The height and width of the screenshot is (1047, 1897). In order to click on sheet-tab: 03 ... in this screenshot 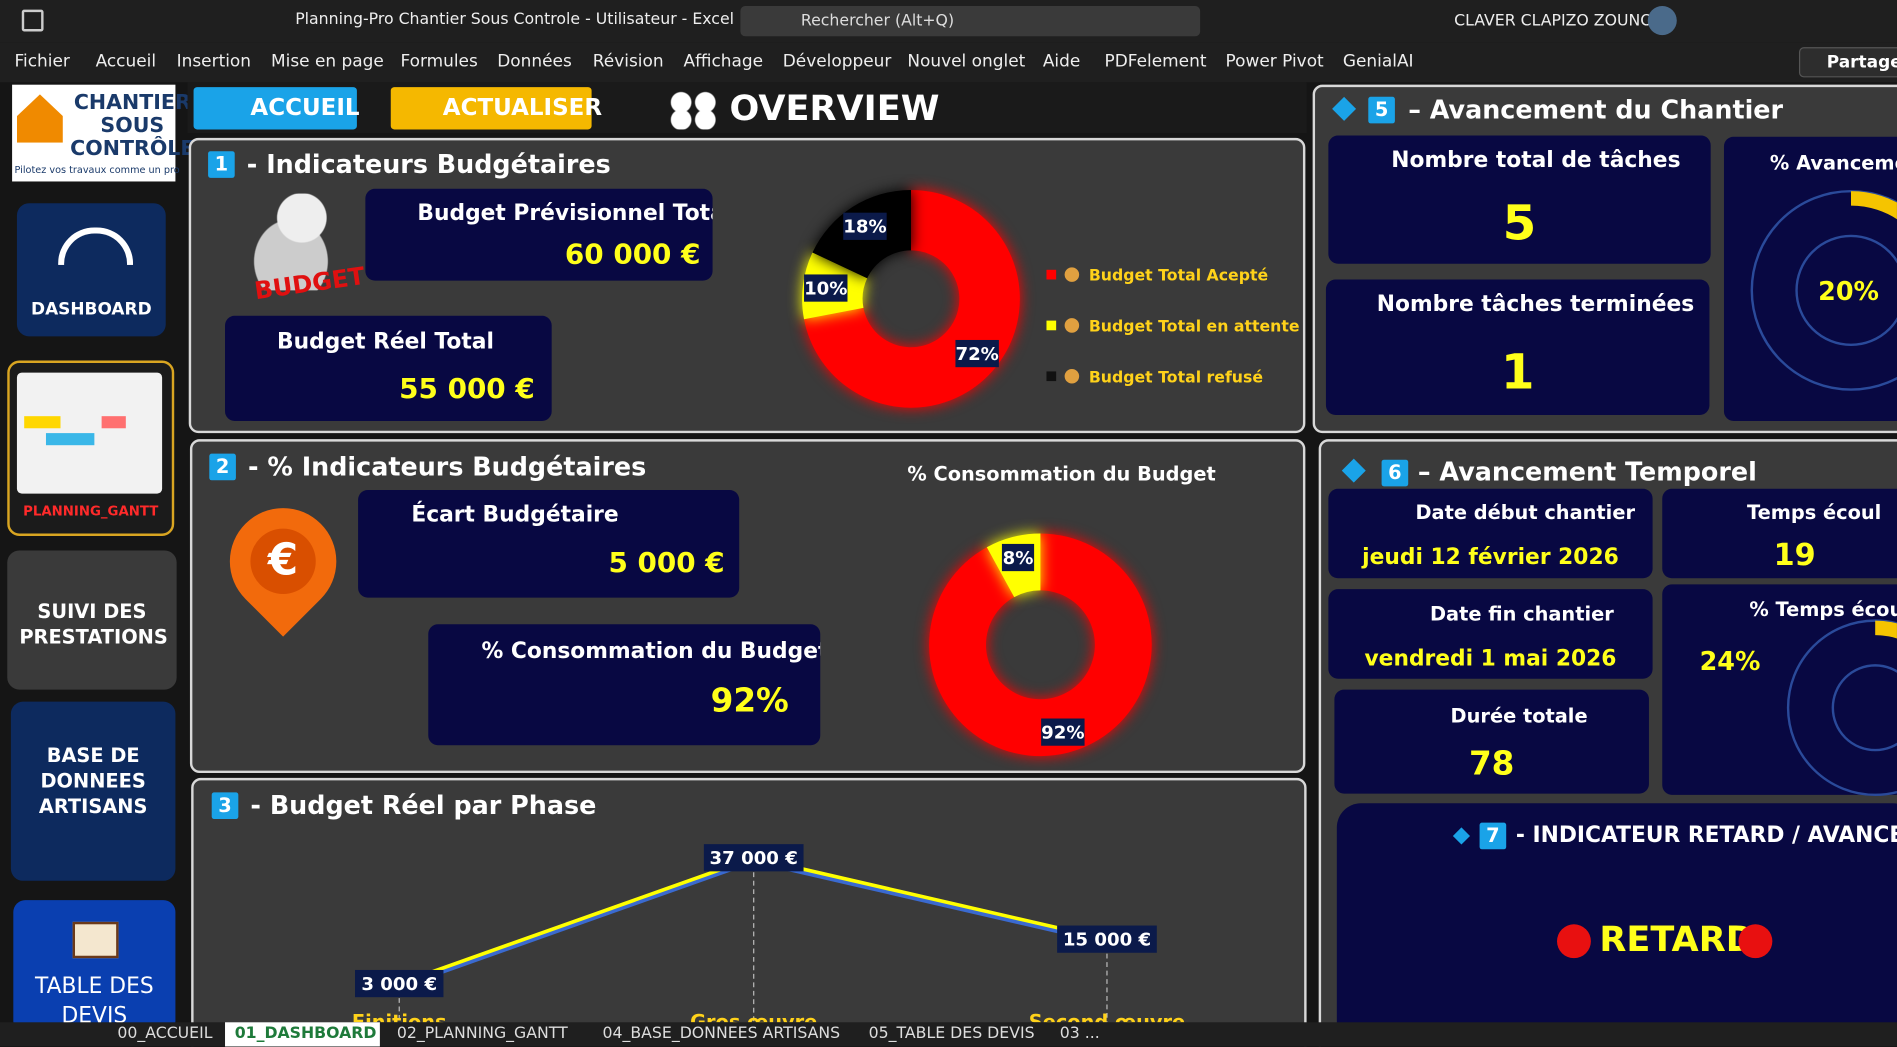, I will do `click(1079, 1033)`.